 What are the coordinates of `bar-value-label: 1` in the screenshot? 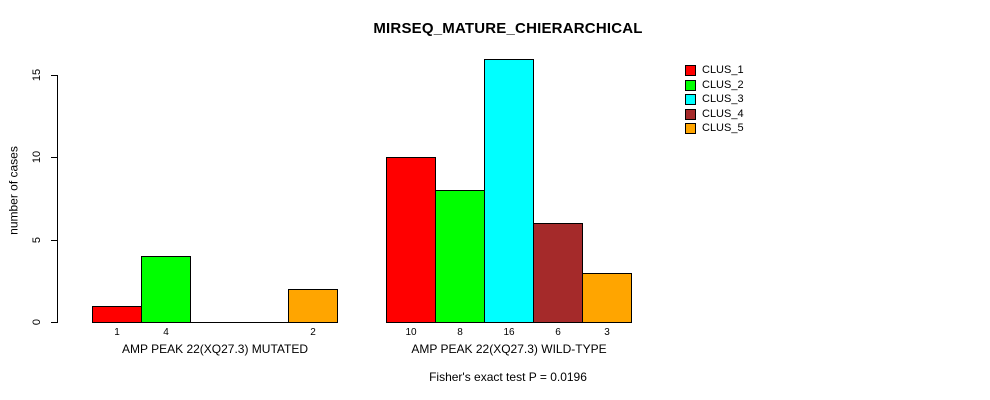 It's located at (117, 332).